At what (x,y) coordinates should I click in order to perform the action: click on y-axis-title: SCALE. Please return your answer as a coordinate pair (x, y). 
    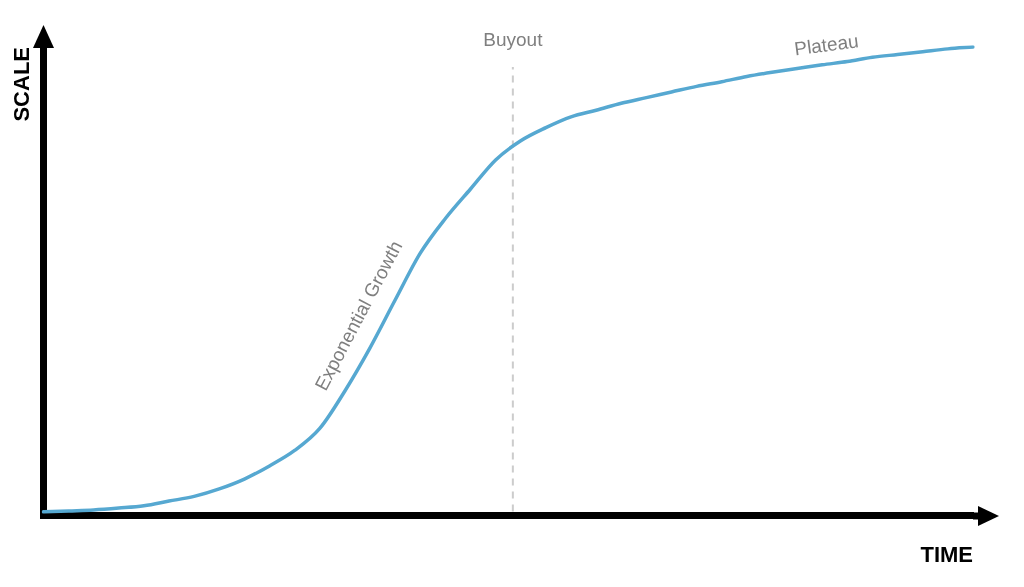
    Looking at the image, I should click on (22, 84).